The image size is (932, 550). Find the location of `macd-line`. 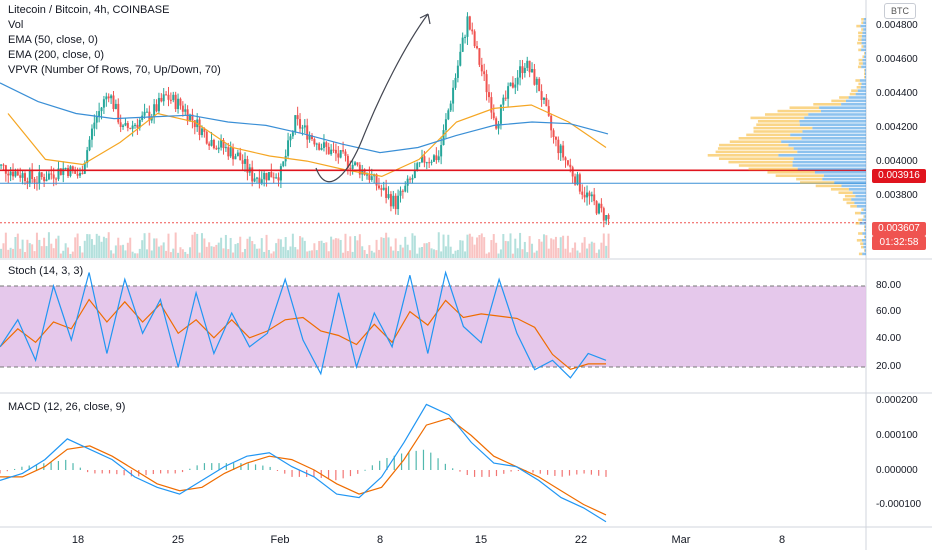

macd-line is located at coordinates (303, 463).